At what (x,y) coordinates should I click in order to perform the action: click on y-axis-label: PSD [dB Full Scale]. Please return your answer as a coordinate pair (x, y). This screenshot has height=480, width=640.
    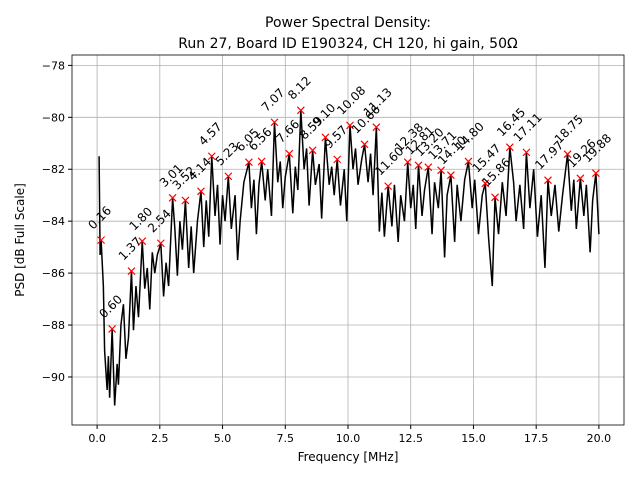
    Looking at the image, I should click on (20, 240).